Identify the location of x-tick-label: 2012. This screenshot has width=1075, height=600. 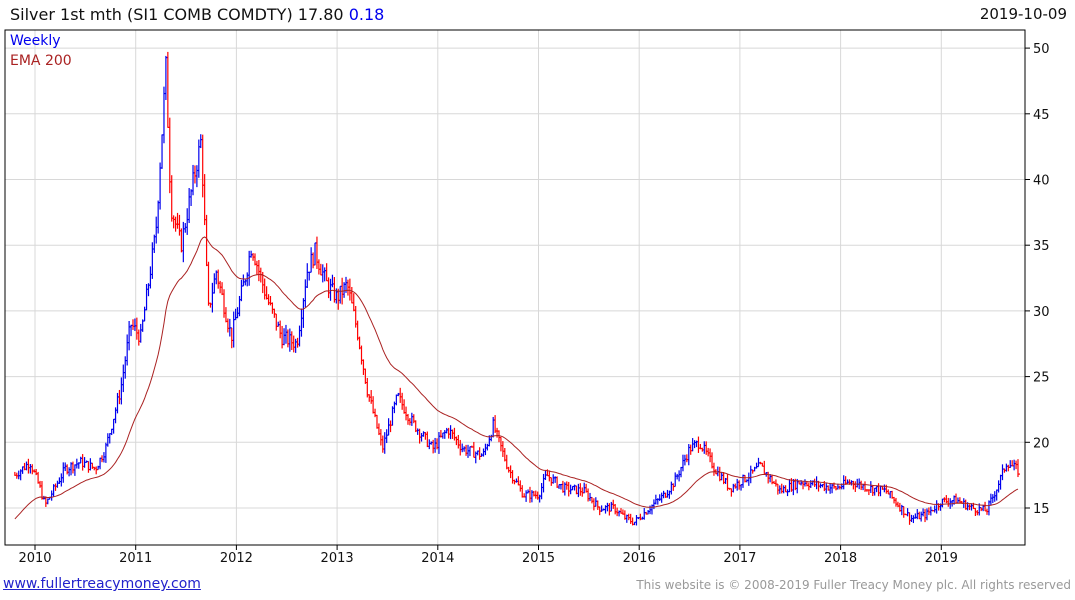
(236, 558).